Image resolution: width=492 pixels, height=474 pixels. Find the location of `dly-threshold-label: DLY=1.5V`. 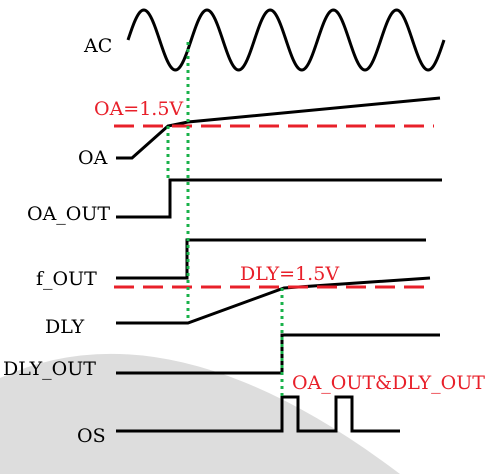

dly-threshold-label: DLY=1.5V is located at coordinates (289, 274).